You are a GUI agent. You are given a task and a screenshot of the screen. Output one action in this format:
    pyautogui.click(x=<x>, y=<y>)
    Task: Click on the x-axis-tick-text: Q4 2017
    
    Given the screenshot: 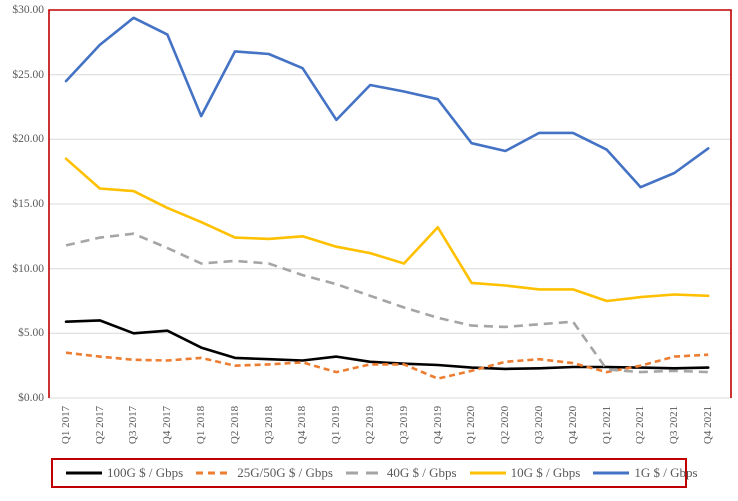 What is the action you would take?
    pyautogui.click(x=167, y=425)
    